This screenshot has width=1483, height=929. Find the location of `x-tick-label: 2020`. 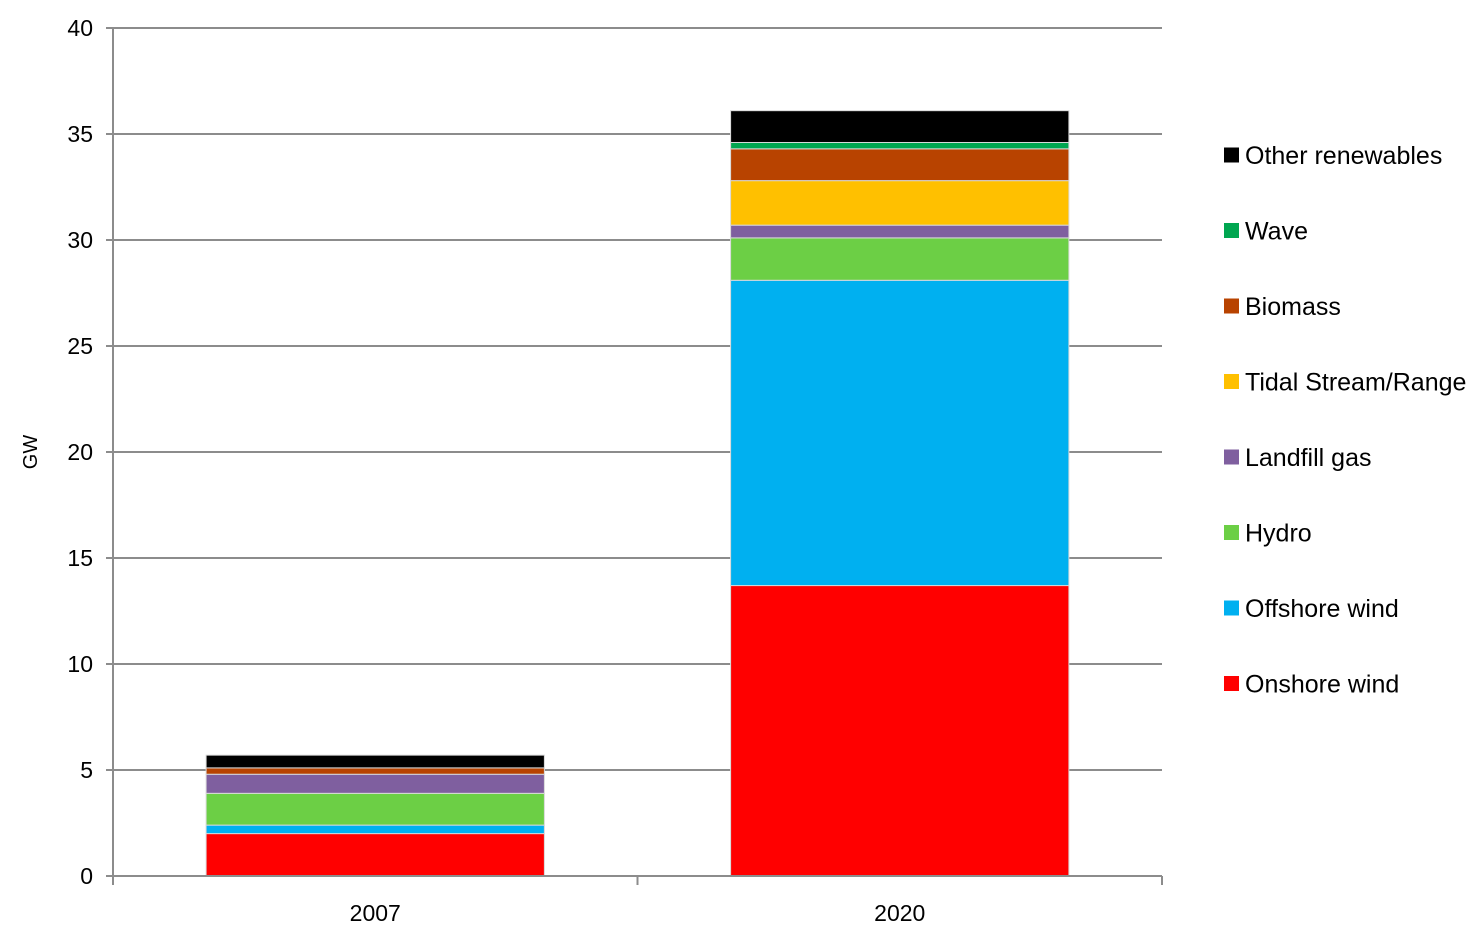

x-tick-label: 2020 is located at coordinates (899, 912).